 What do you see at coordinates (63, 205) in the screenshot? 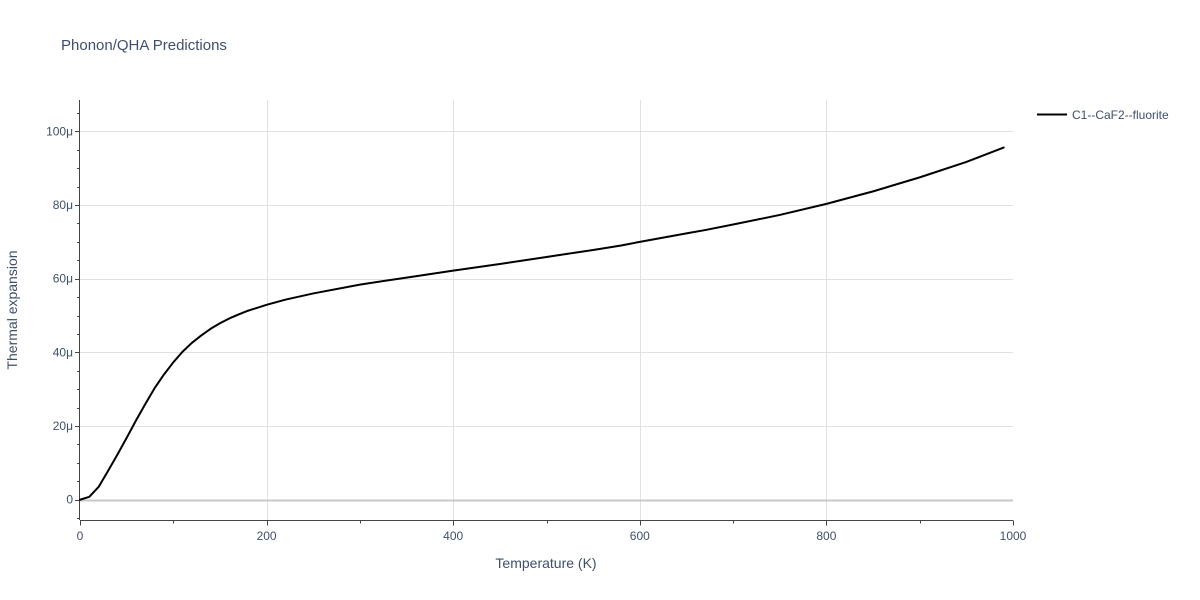
I see `y-tick-label: 80μ` at bounding box center [63, 205].